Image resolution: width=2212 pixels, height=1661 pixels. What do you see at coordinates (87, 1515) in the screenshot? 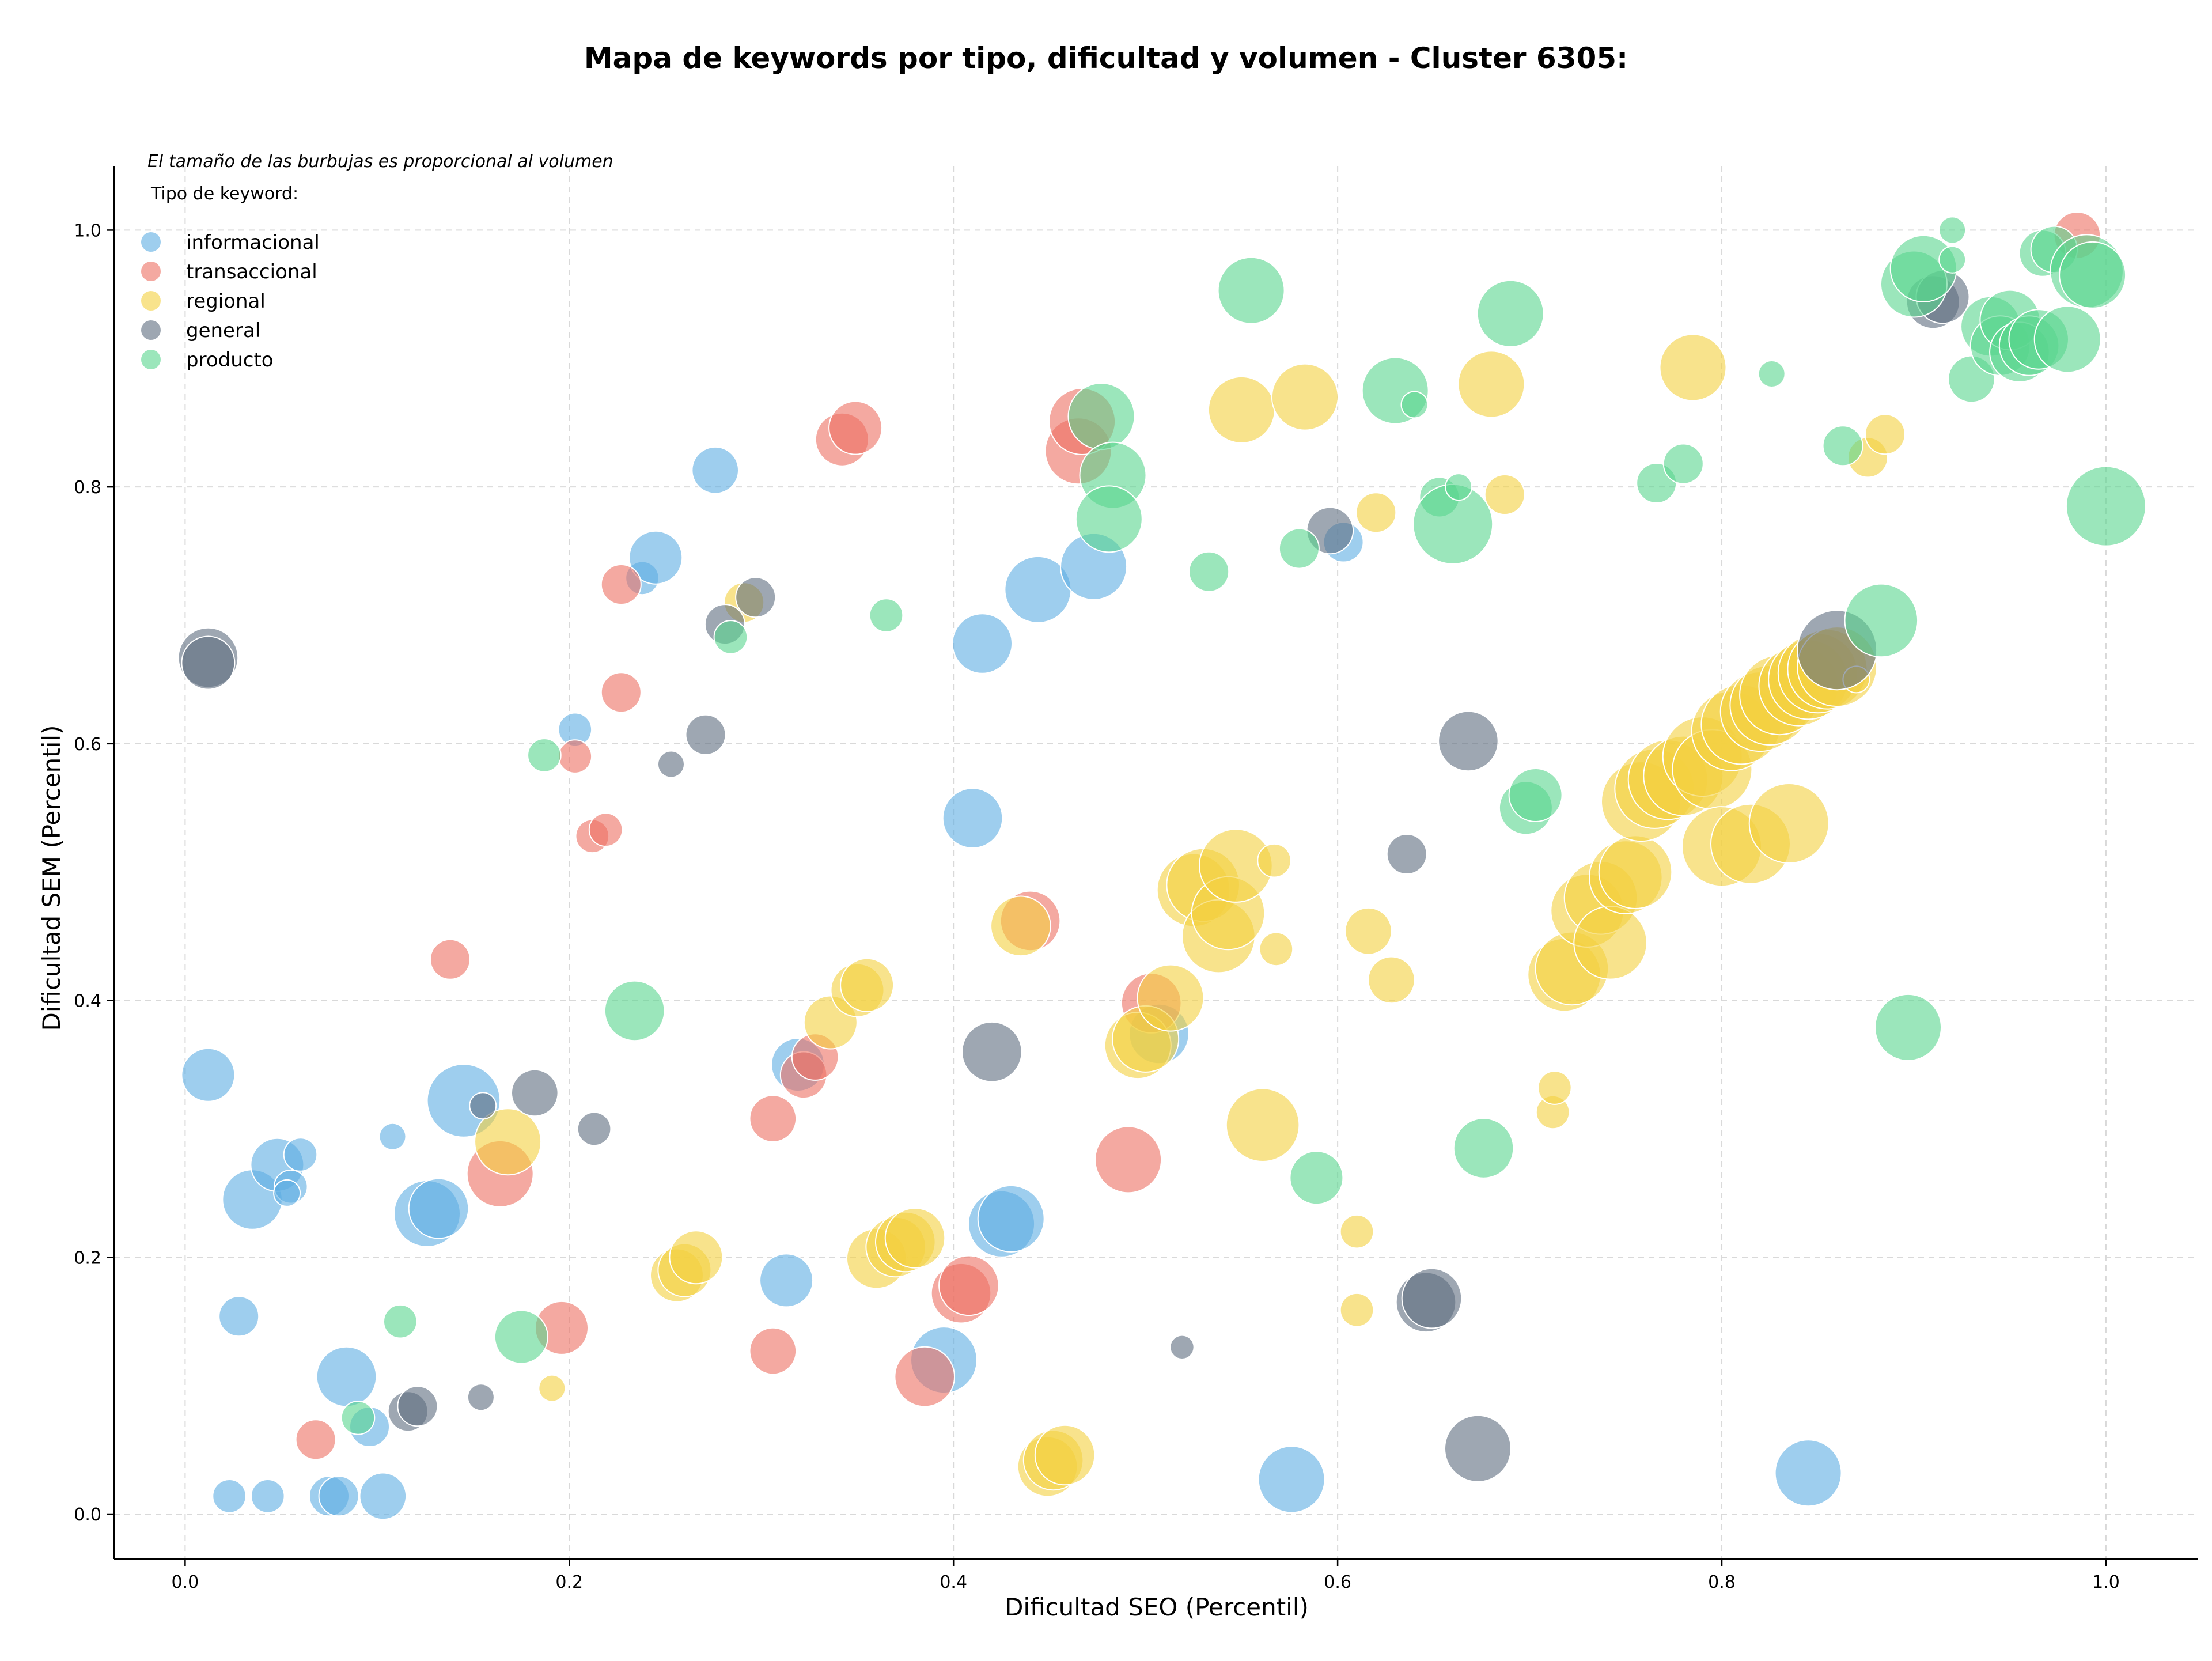
I see `y-tick-label: 0.0` at bounding box center [87, 1515].